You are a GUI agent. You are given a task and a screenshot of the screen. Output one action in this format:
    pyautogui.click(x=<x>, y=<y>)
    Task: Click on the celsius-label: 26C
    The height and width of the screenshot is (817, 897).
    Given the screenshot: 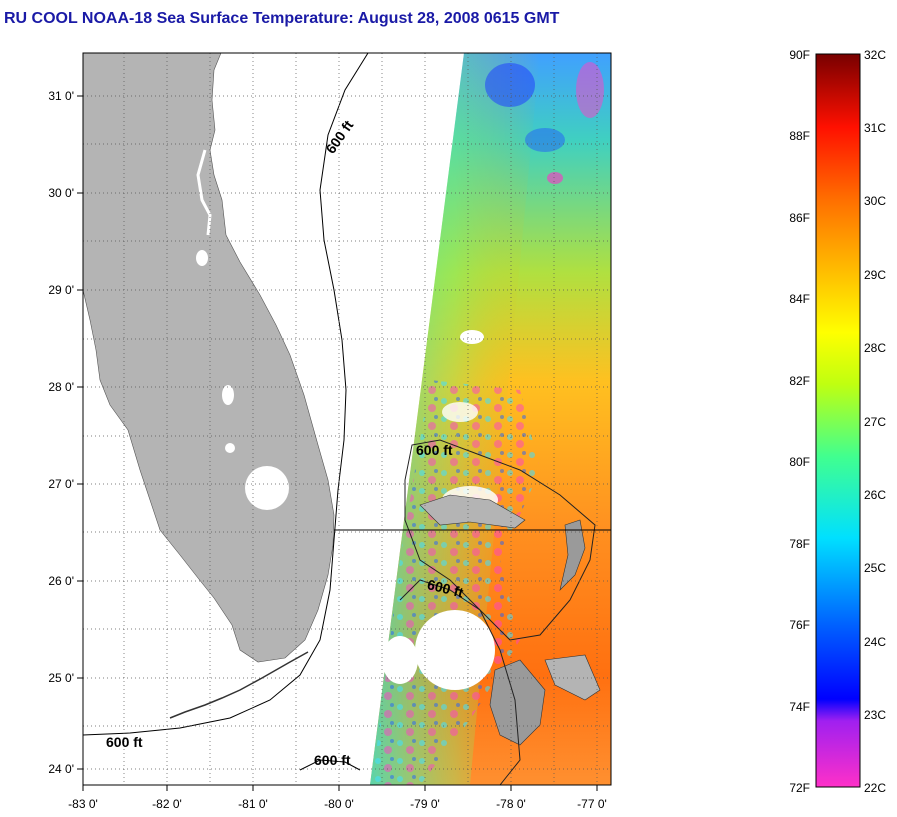 What is the action you would take?
    pyautogui.click(x=875, y=495)
    